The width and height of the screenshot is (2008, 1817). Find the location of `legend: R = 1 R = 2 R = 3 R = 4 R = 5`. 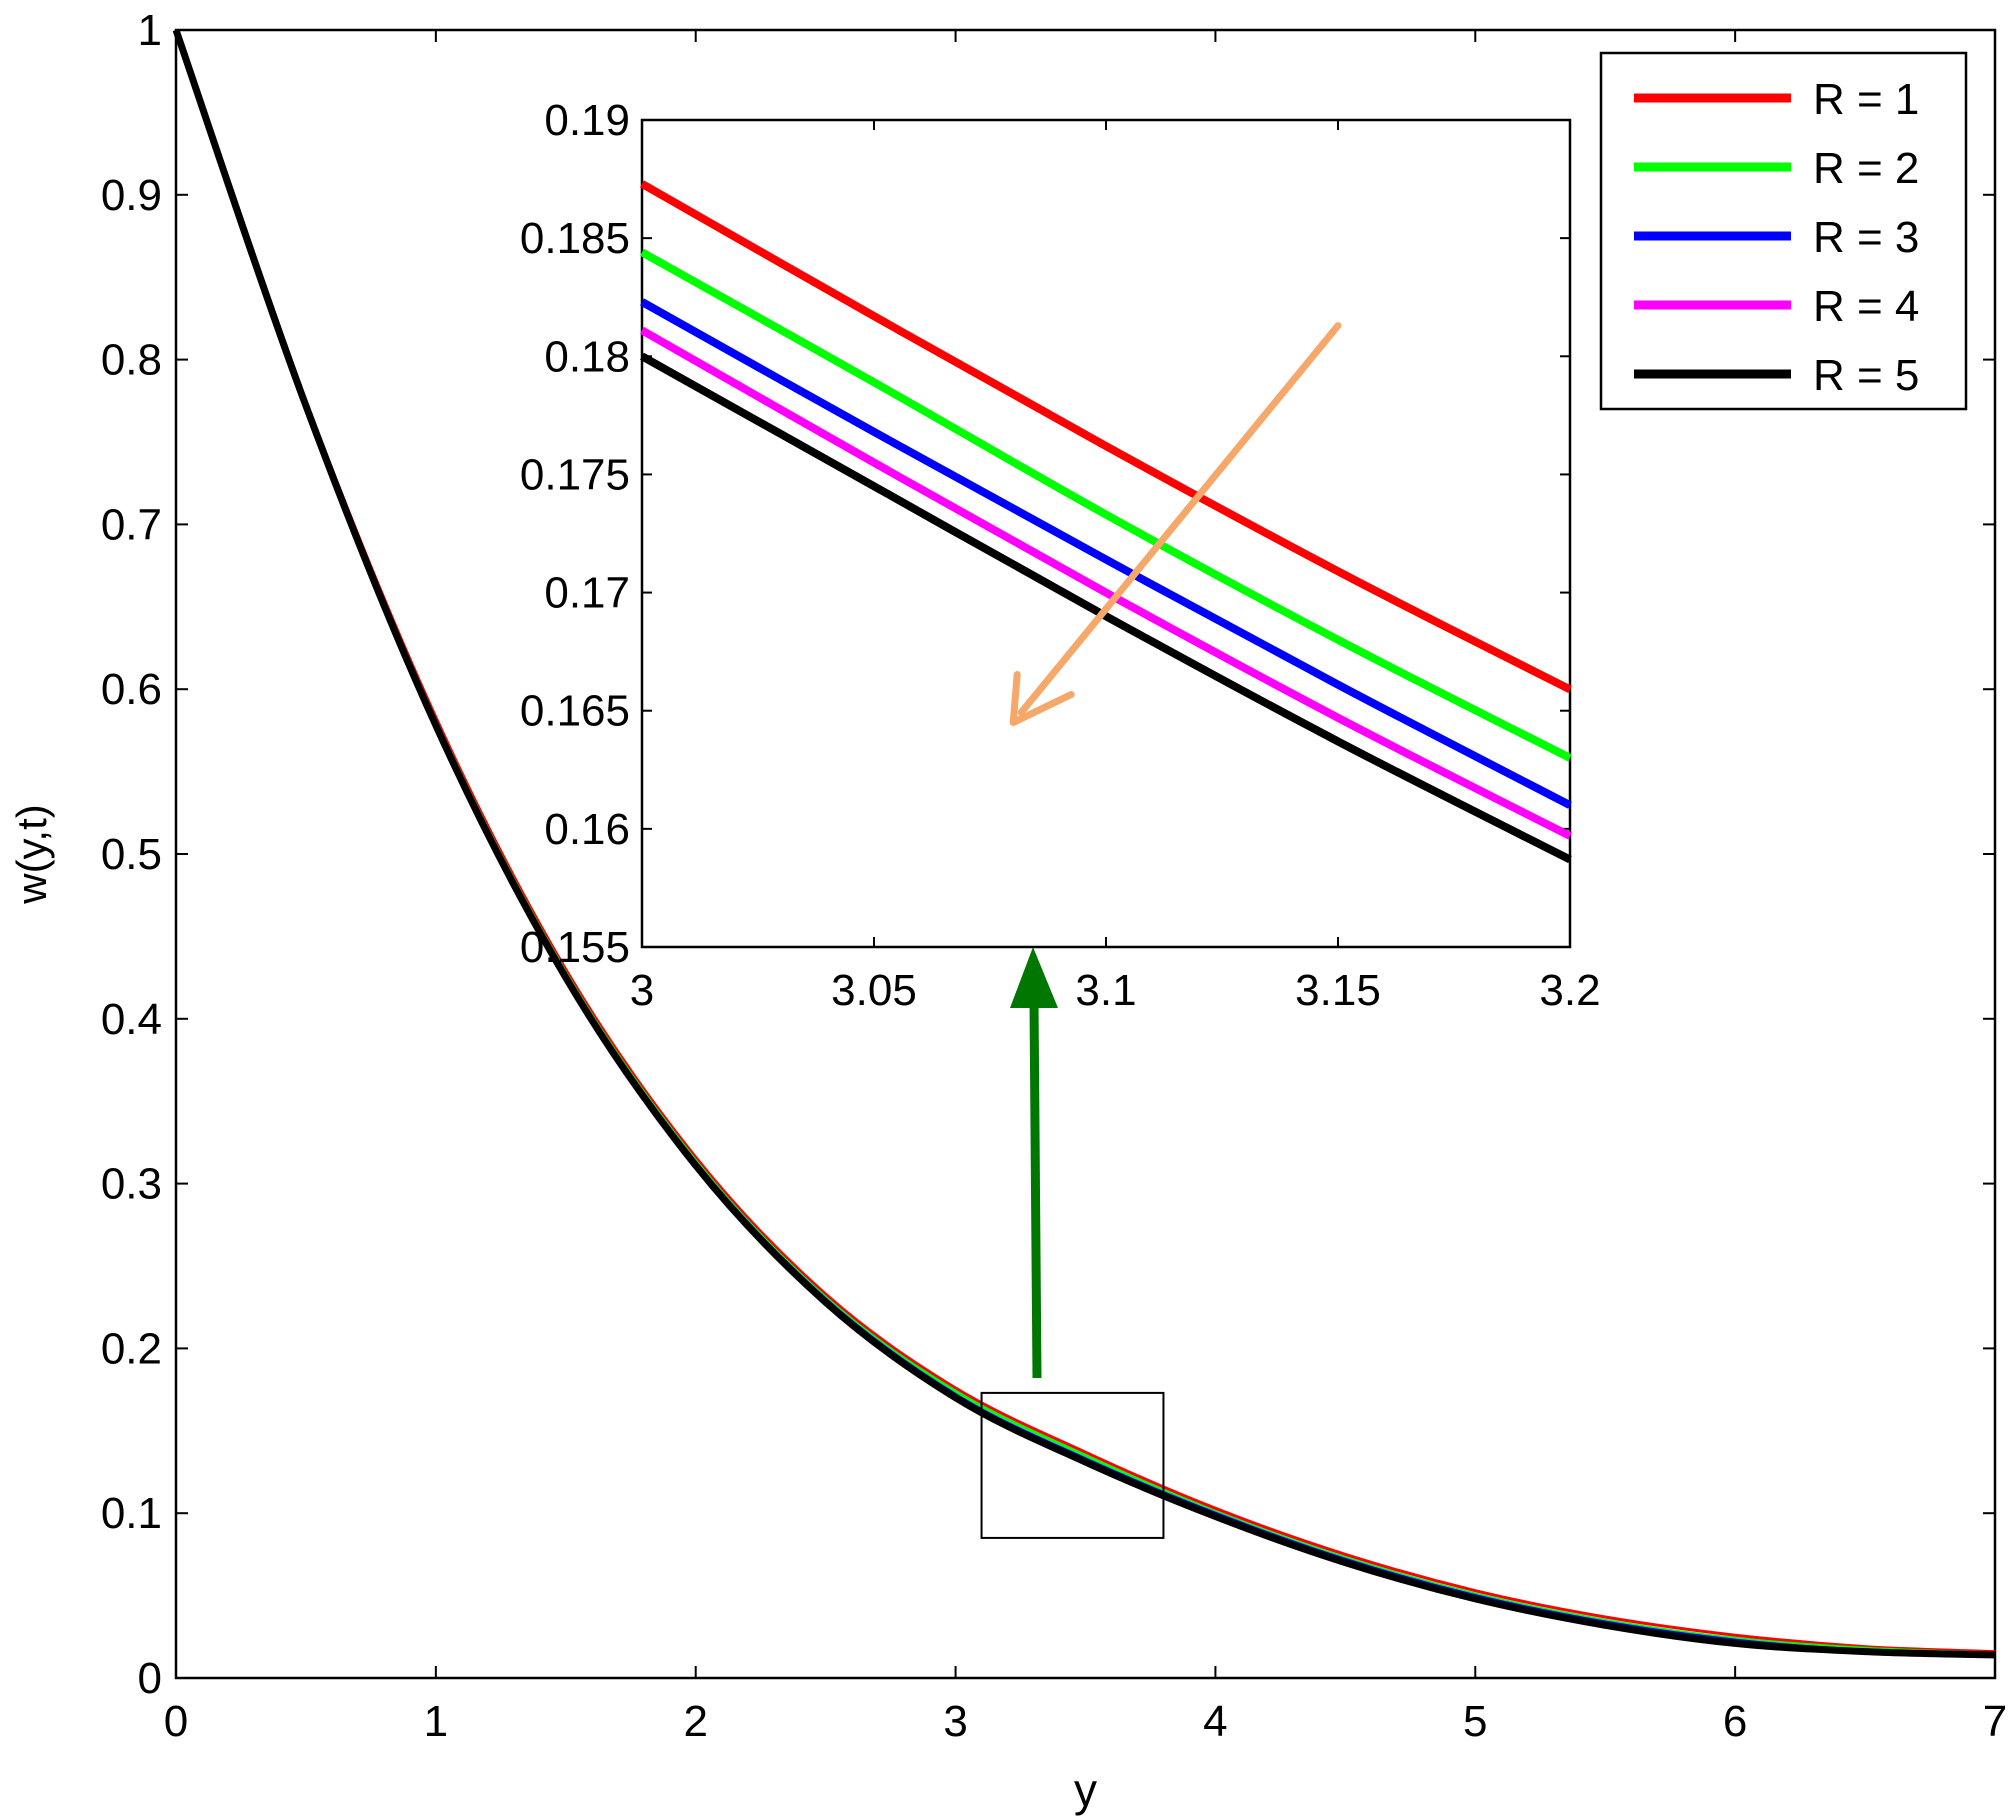

legend: R = 1 R = 2 R = 3 R = 4 R = 5 is located at coordinates (1783, 231).